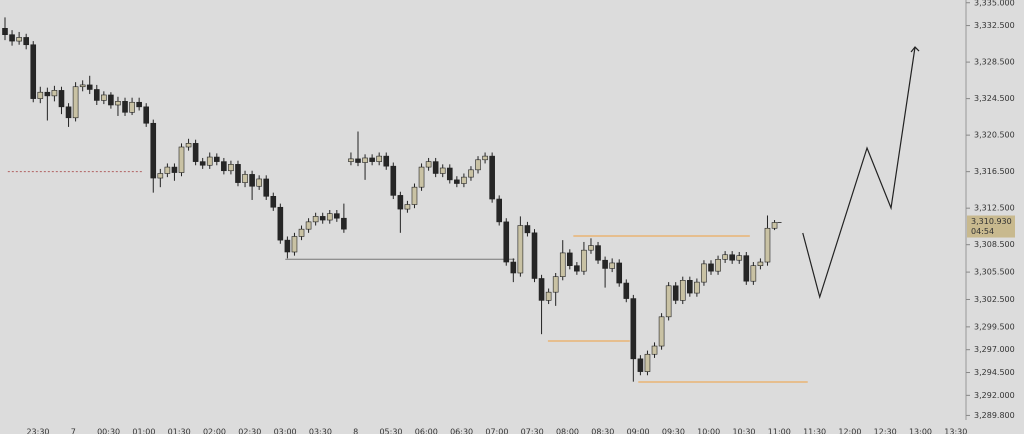  I want to click on countdown-label: 04:54, so click(982, 231).